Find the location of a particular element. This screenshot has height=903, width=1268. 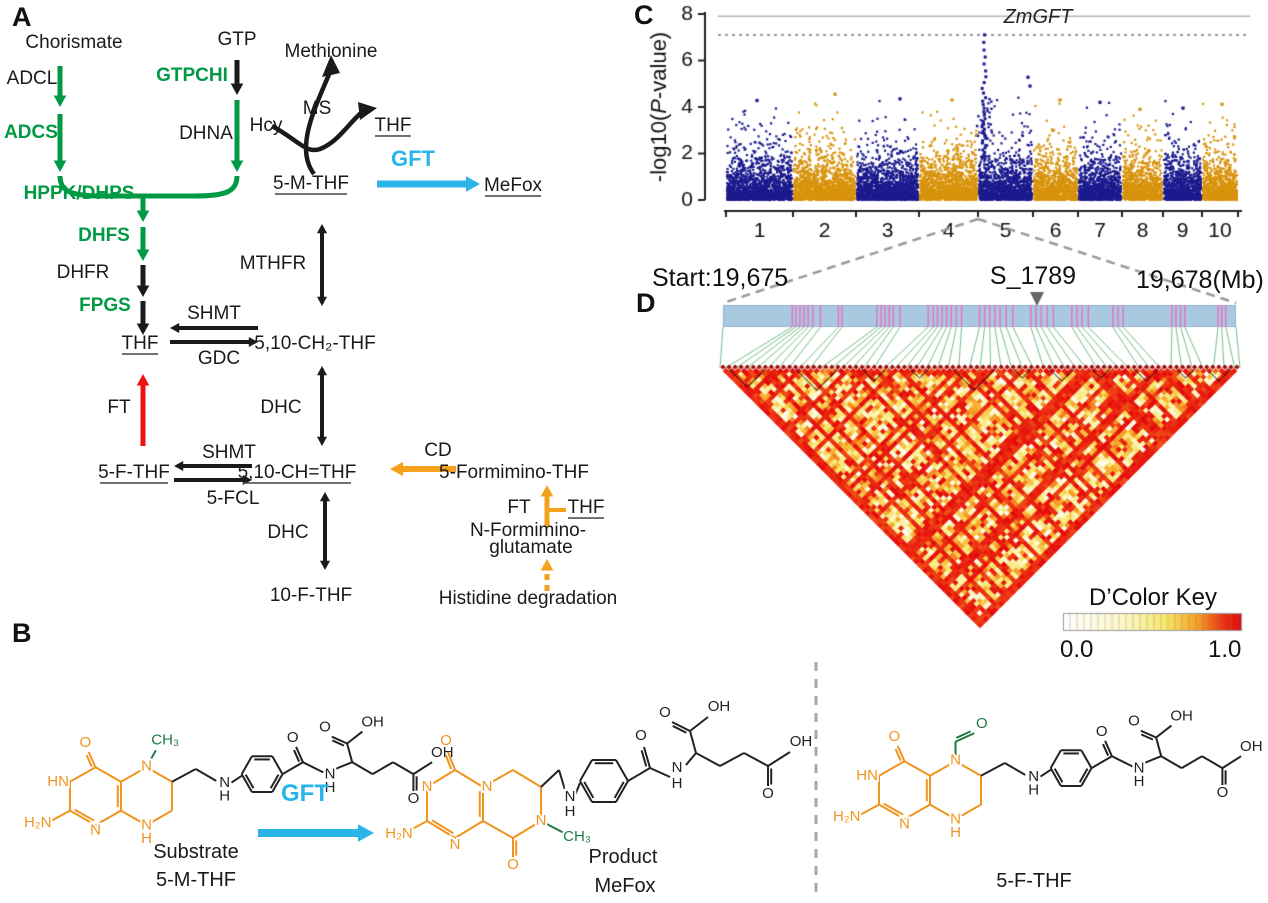

structure-caption: 5-M-THF is located at coordinates (196, 880).